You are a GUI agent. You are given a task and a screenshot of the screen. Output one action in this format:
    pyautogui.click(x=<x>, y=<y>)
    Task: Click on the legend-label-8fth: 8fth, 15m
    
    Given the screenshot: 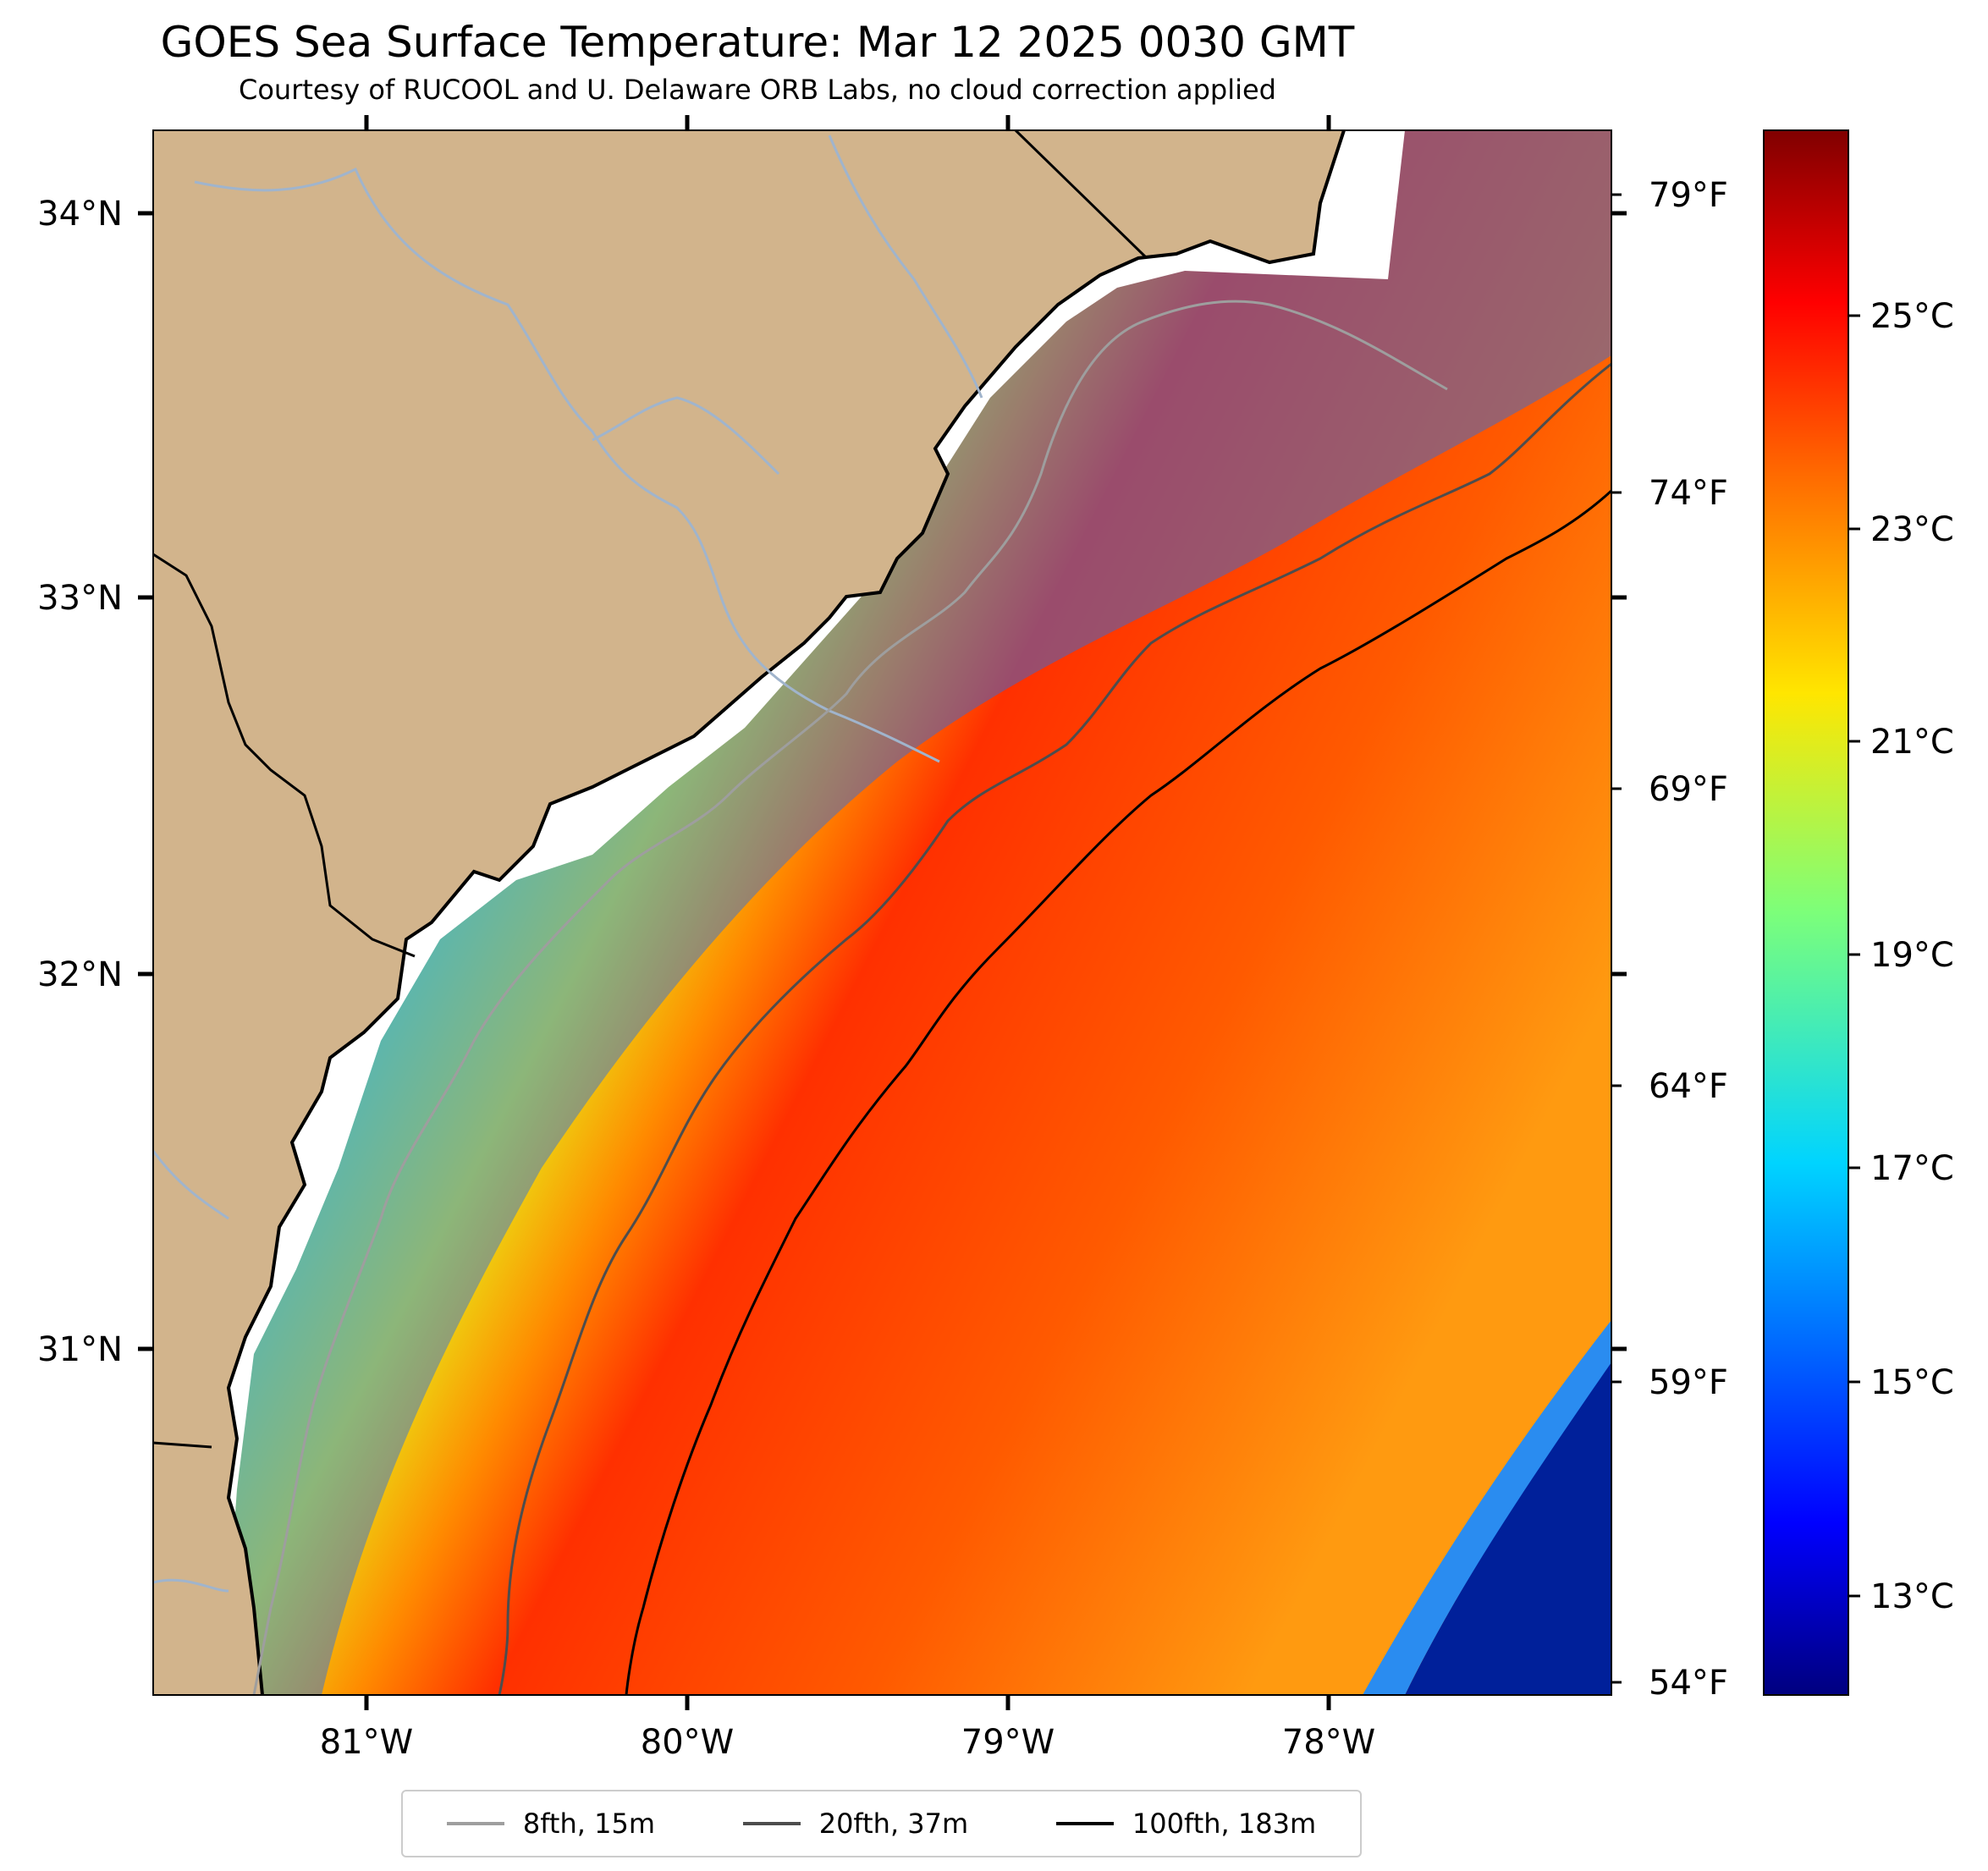 What is the action you would take?
    pyautogui.click(x=588, y=1824)
    